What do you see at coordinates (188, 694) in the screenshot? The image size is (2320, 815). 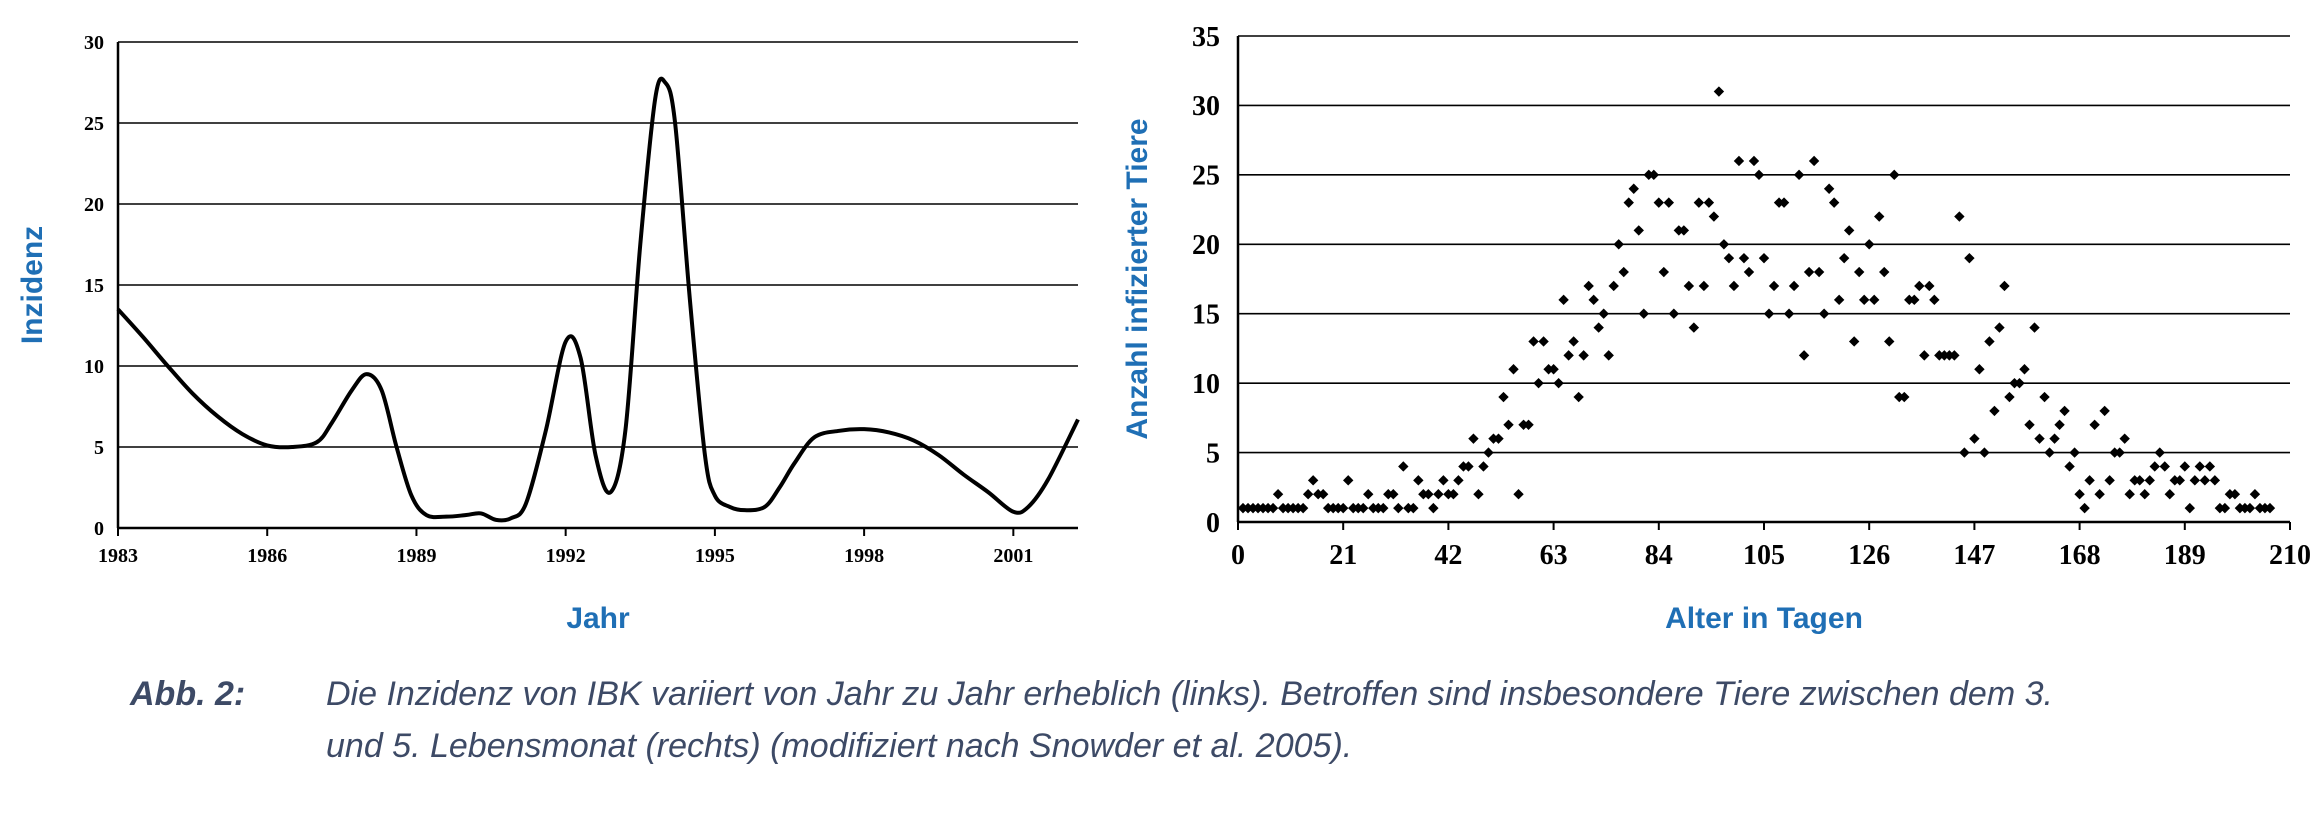 I see `caption-label: Abb. 2:` at bounding box center [188, 694].